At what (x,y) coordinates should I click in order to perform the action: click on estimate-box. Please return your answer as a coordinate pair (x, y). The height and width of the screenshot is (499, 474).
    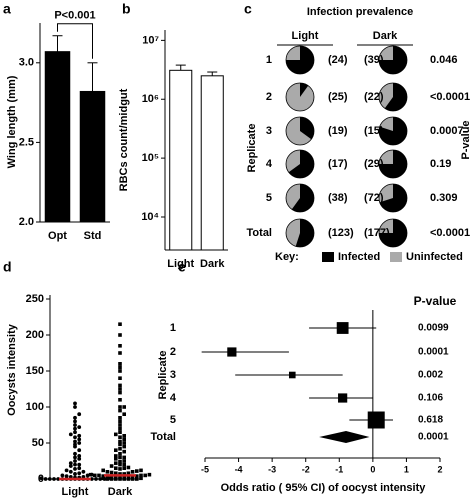
    Looking at the image, I should click on (232, 352).